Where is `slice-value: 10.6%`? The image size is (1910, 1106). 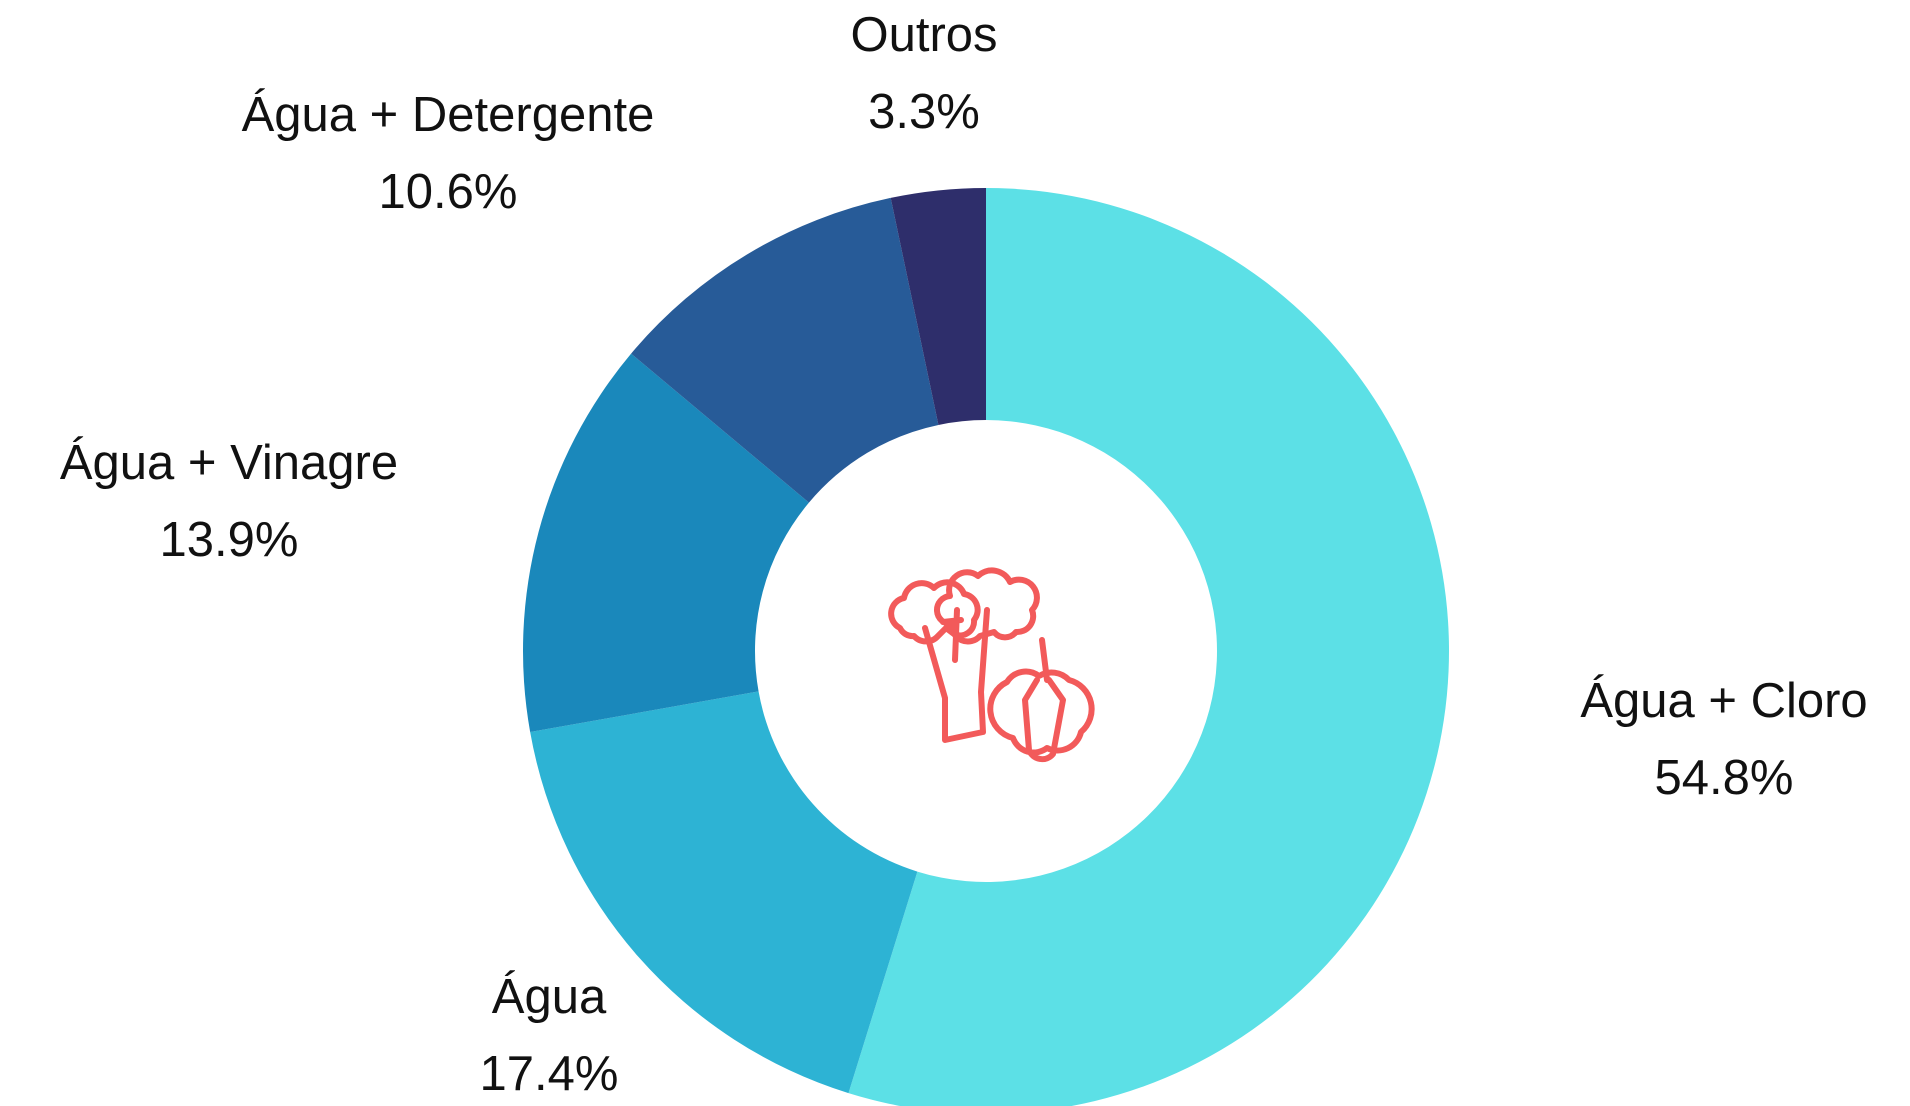
slice-value: 10.6% is located at coordinates (448, 192).